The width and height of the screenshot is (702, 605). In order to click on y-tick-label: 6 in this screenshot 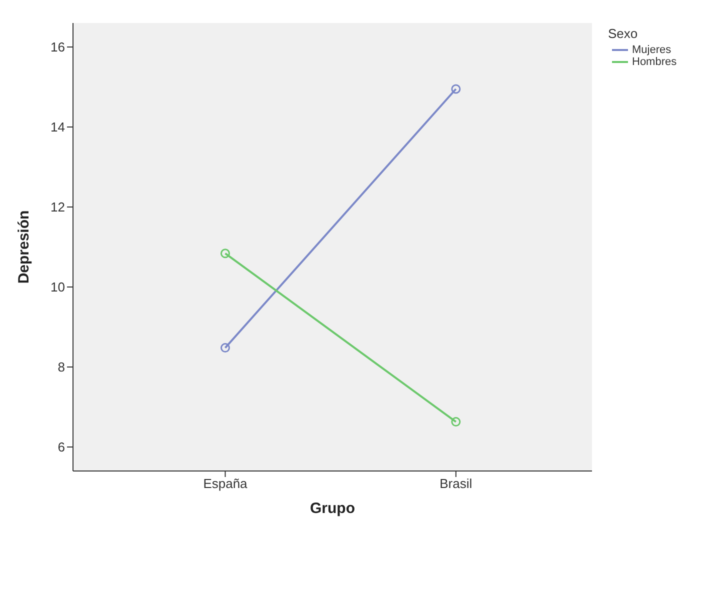, I will do `click(61, 447)`.